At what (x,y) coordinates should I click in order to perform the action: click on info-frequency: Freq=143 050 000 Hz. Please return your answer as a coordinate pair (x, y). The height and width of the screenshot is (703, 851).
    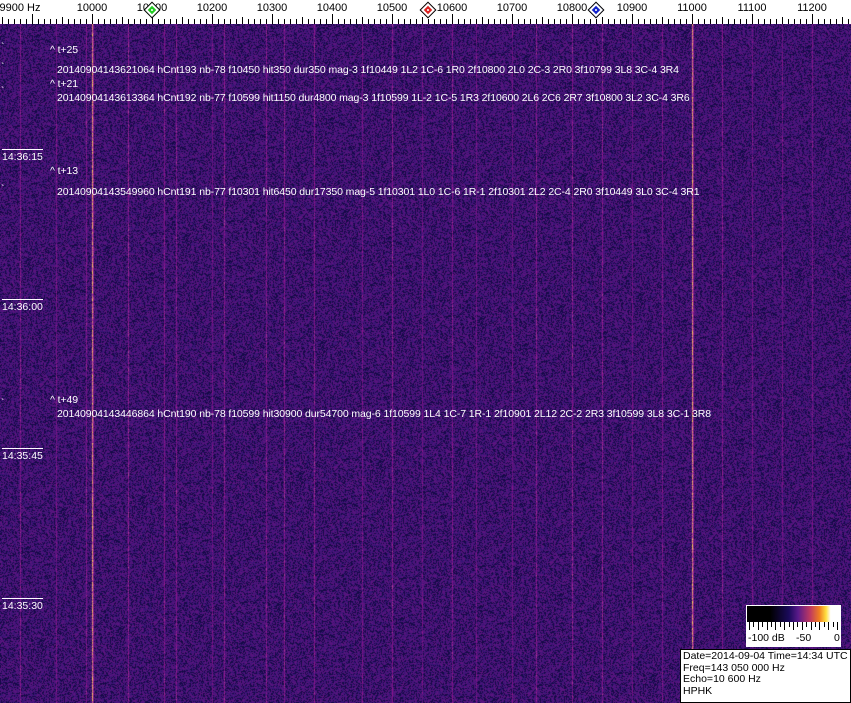
    Looking at the image, I should click on (734, 667).